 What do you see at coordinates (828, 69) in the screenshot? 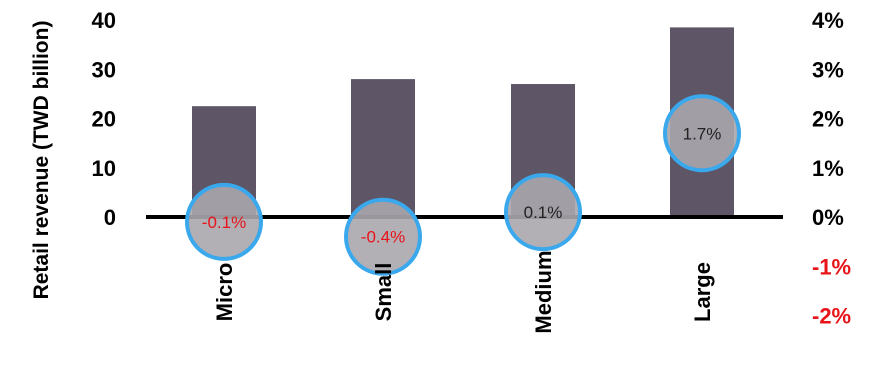
I see `right-tick-label: 3%` at bounding box center [828, 69].